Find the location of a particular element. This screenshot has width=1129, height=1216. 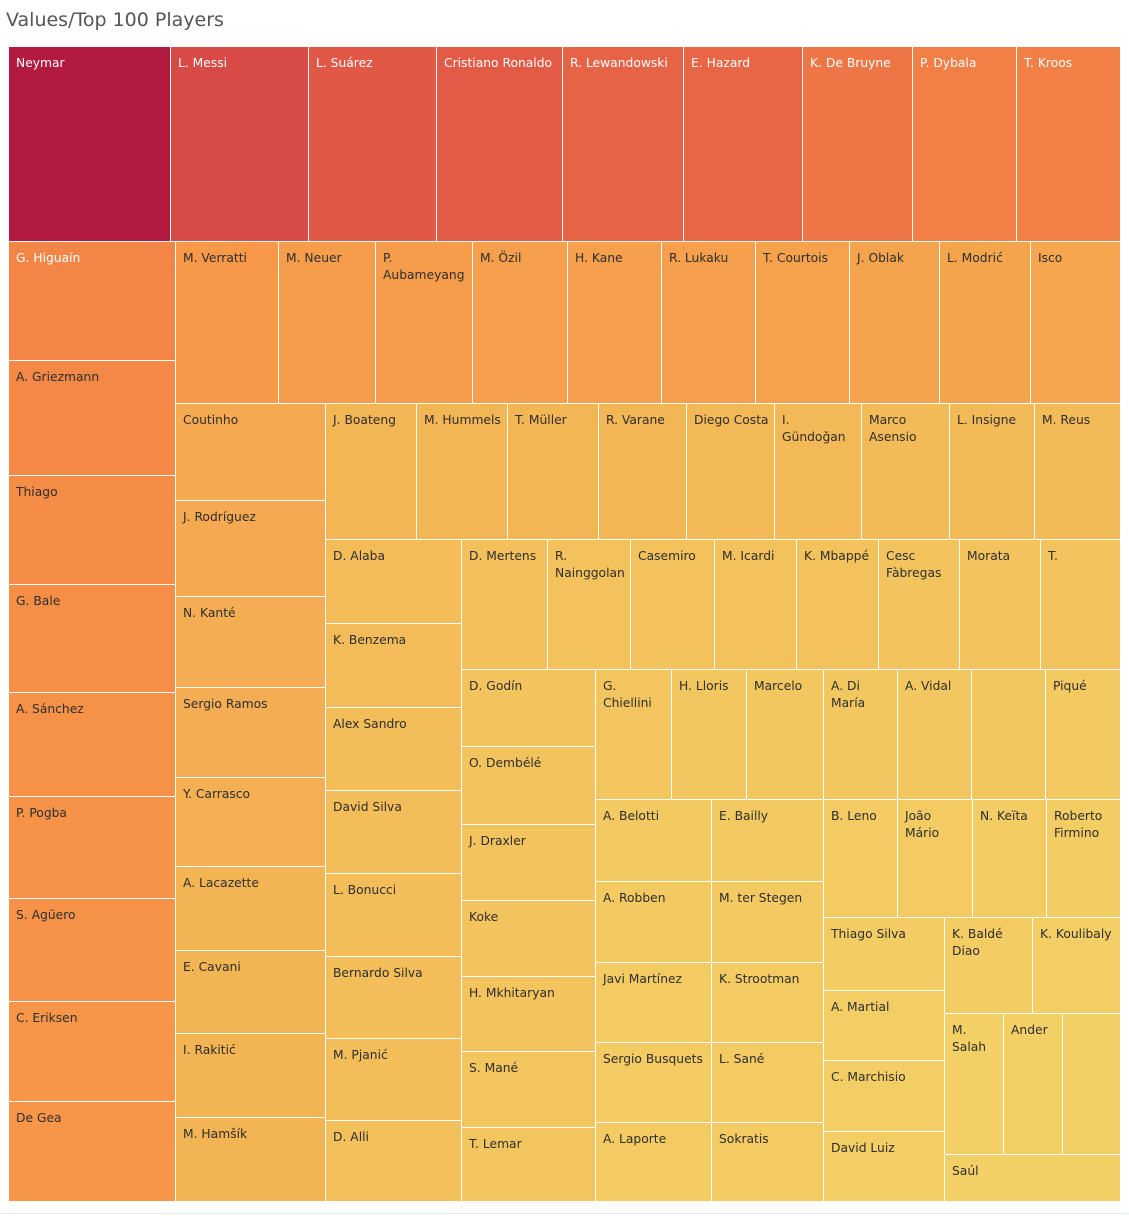

treemap-cell: Alex Sandro is located at coordinates (394, 749).